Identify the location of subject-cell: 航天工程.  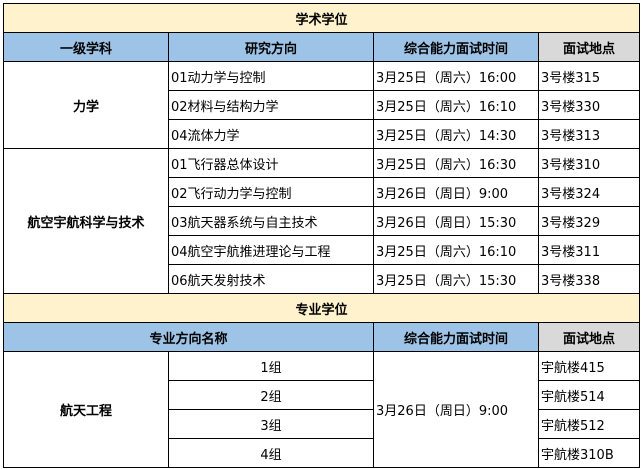
(86, 409).